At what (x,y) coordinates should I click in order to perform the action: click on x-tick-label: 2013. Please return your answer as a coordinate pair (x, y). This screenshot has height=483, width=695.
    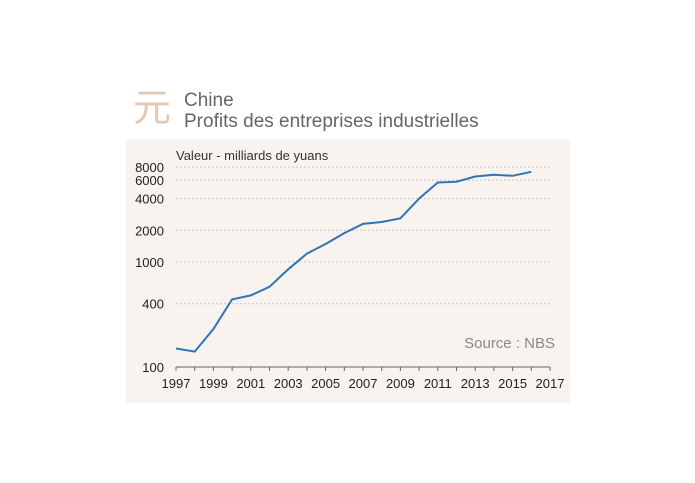
    Looking at the image, I should click on (475, 383).